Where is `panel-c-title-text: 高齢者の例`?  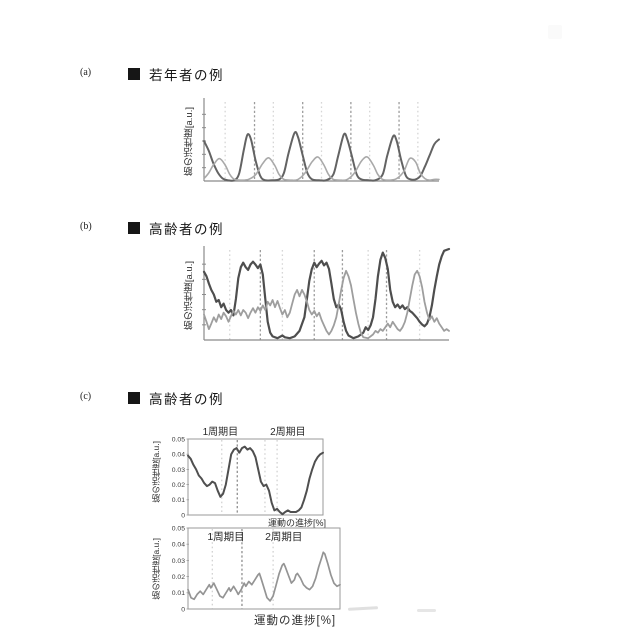
panel-c-title-text: 高齢者の例 is located at coordinates (186, 399).